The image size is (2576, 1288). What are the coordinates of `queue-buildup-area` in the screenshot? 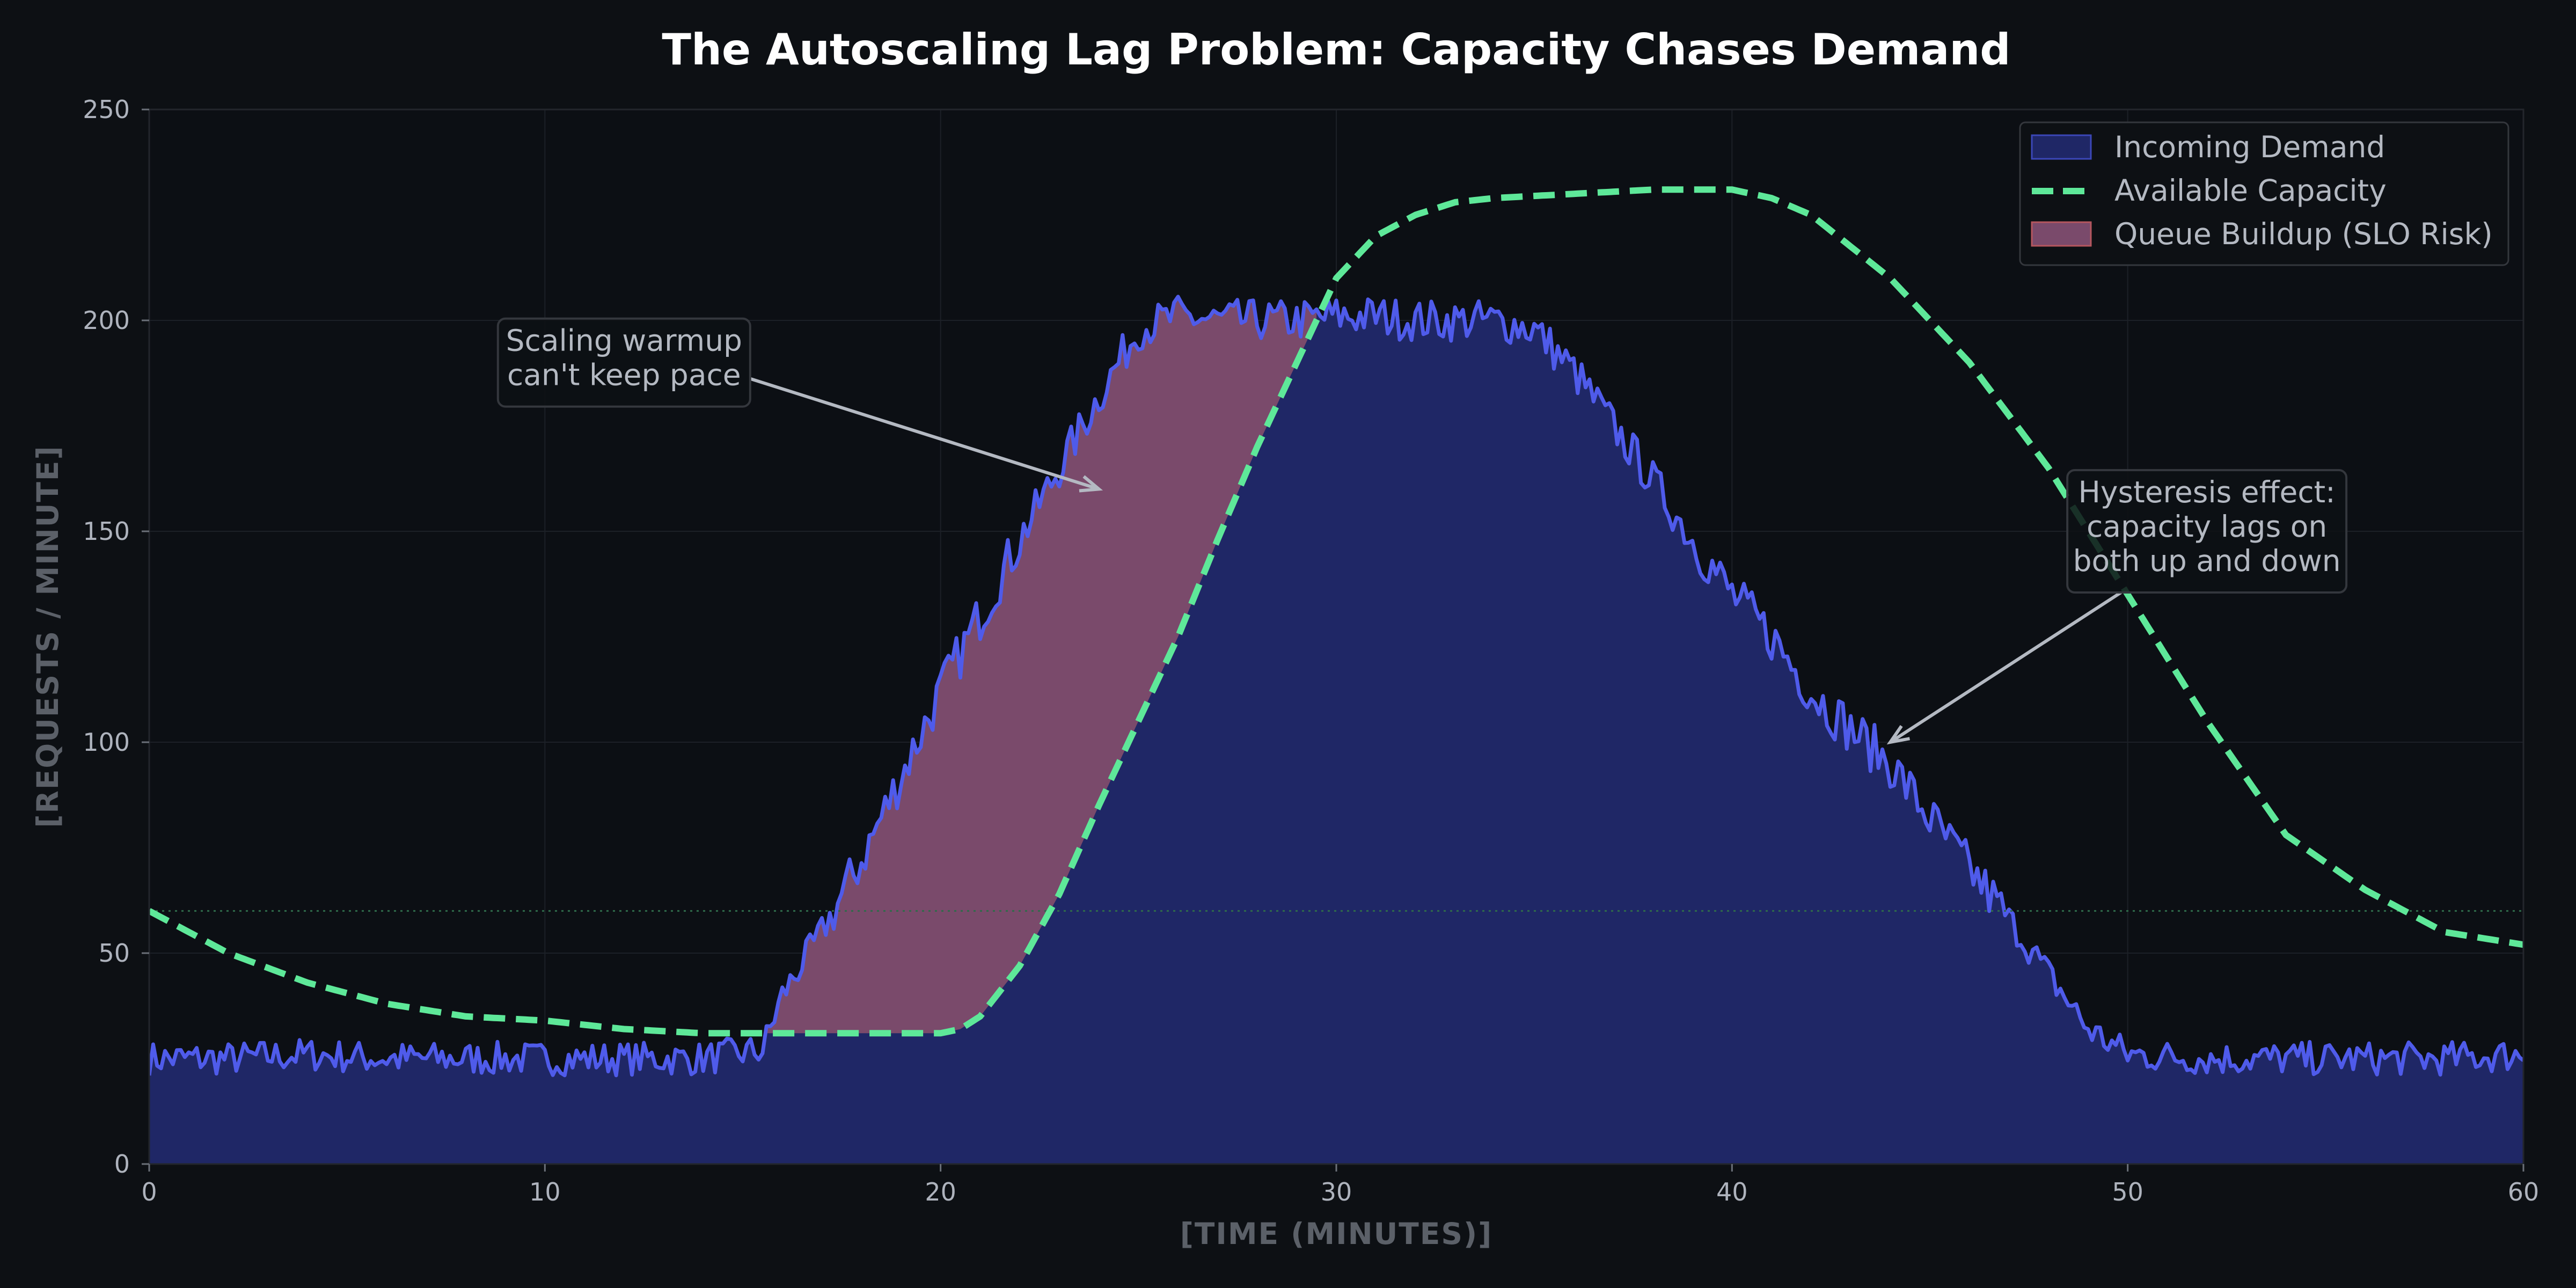 It's located at (1041, 665).